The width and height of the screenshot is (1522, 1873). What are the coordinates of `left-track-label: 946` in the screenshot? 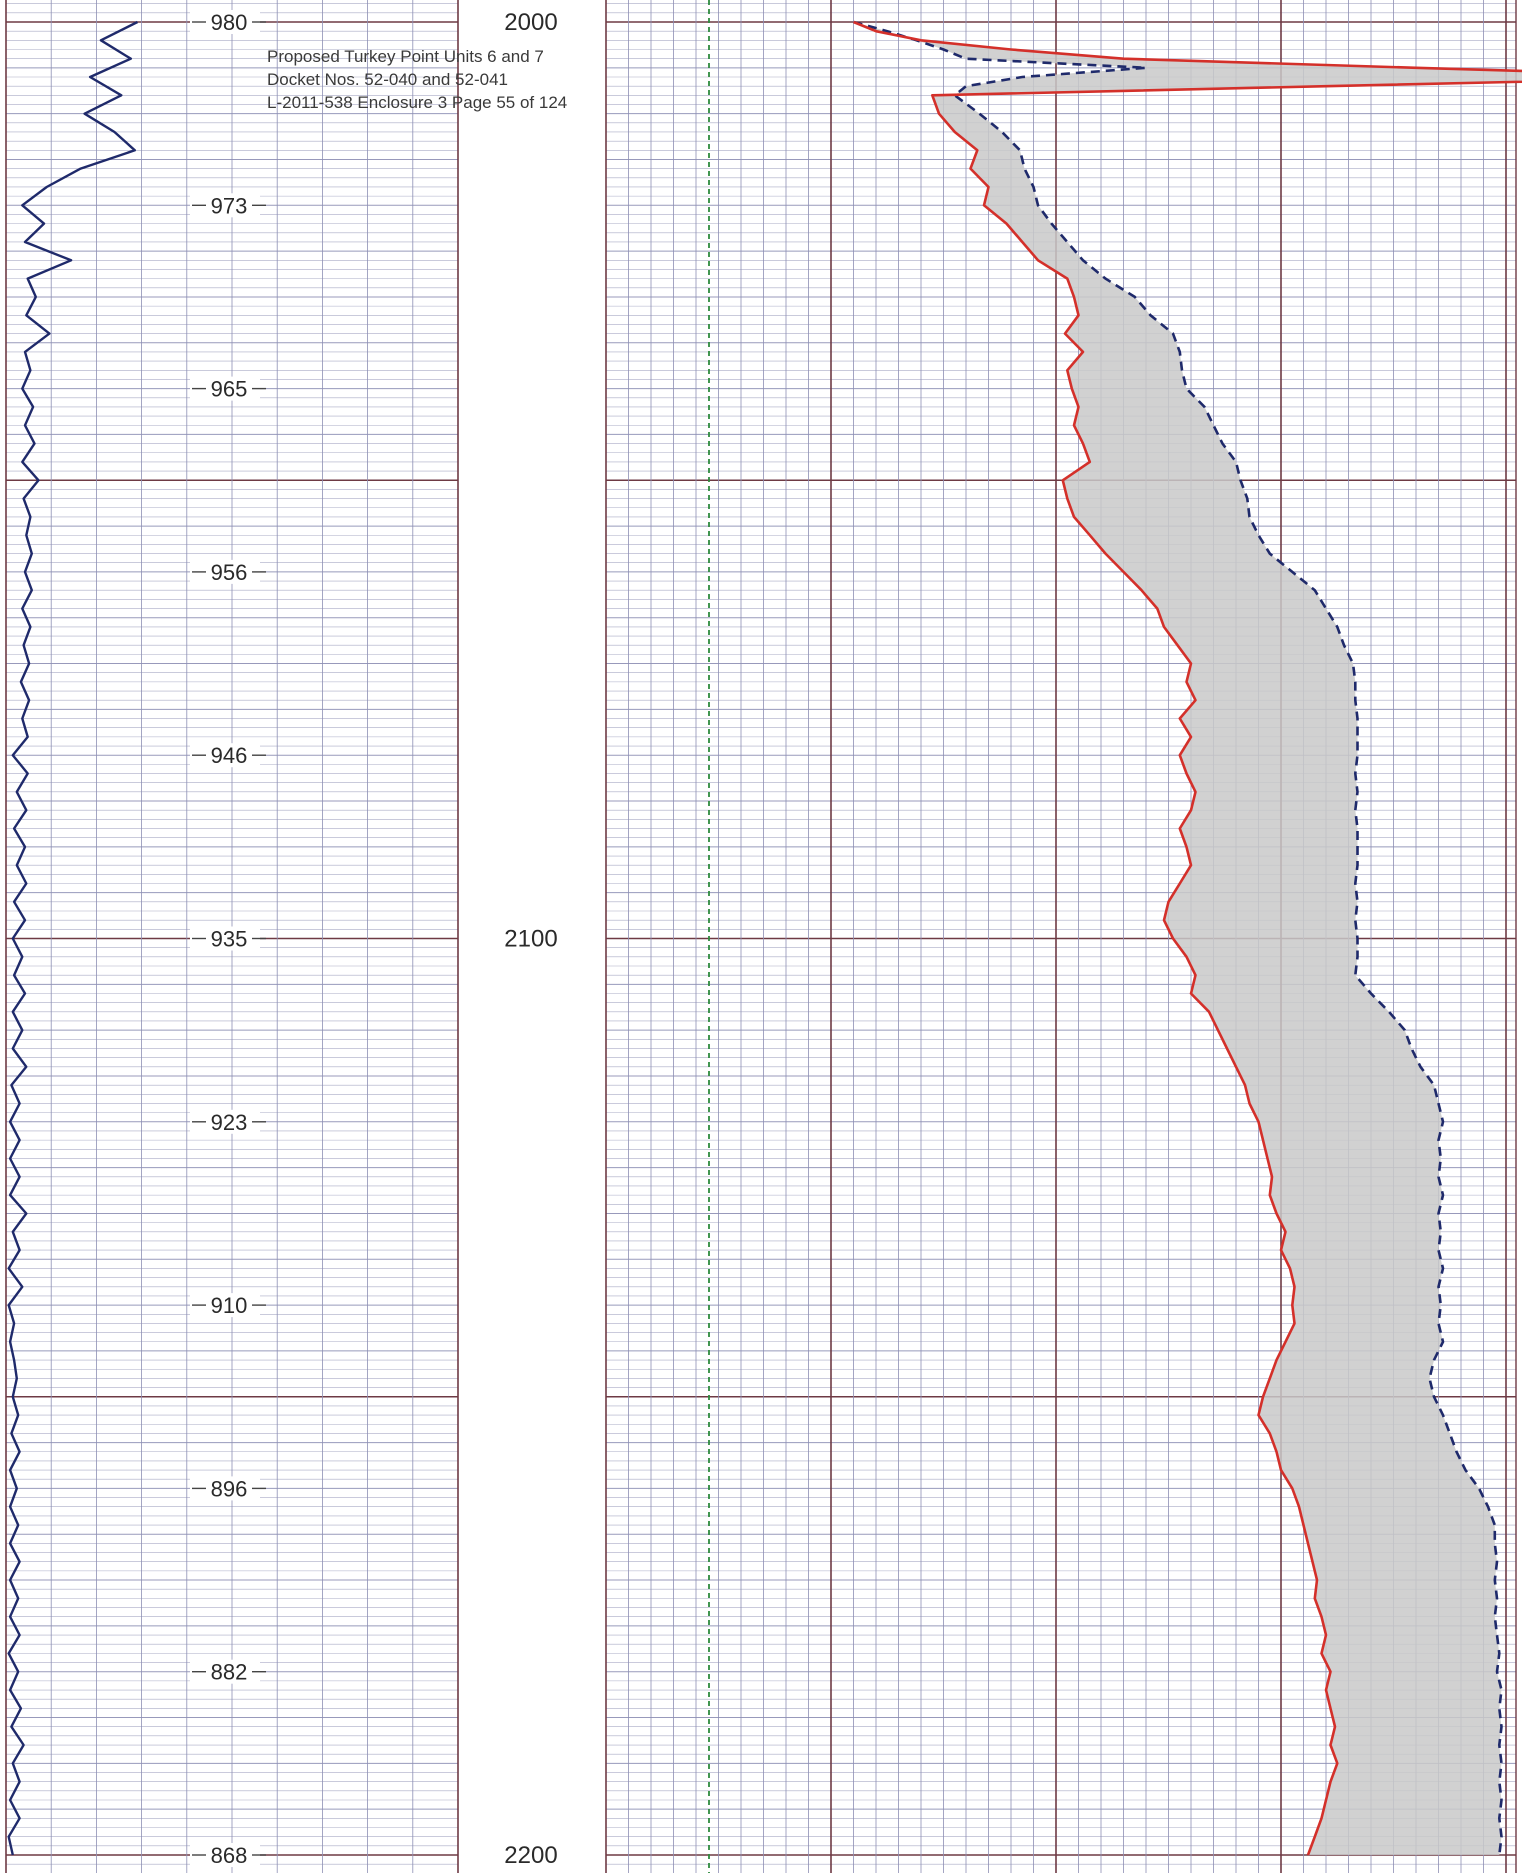 It's located at (229, 755).